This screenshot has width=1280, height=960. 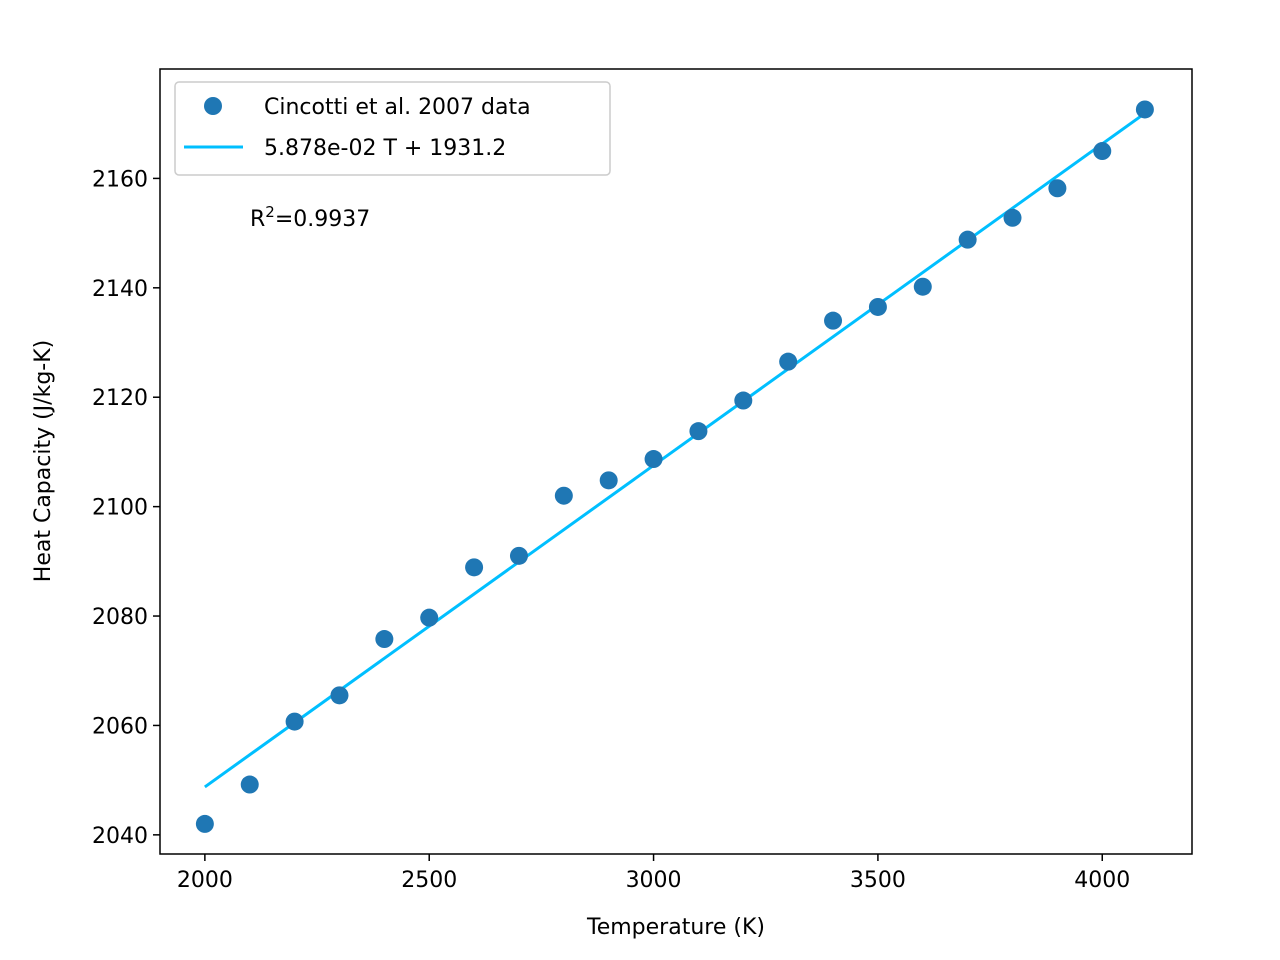 What do you see at coordinates (120, 398) in the screenshot?
I see `y-tick-label: 2120` at bounding box center [120, 398].